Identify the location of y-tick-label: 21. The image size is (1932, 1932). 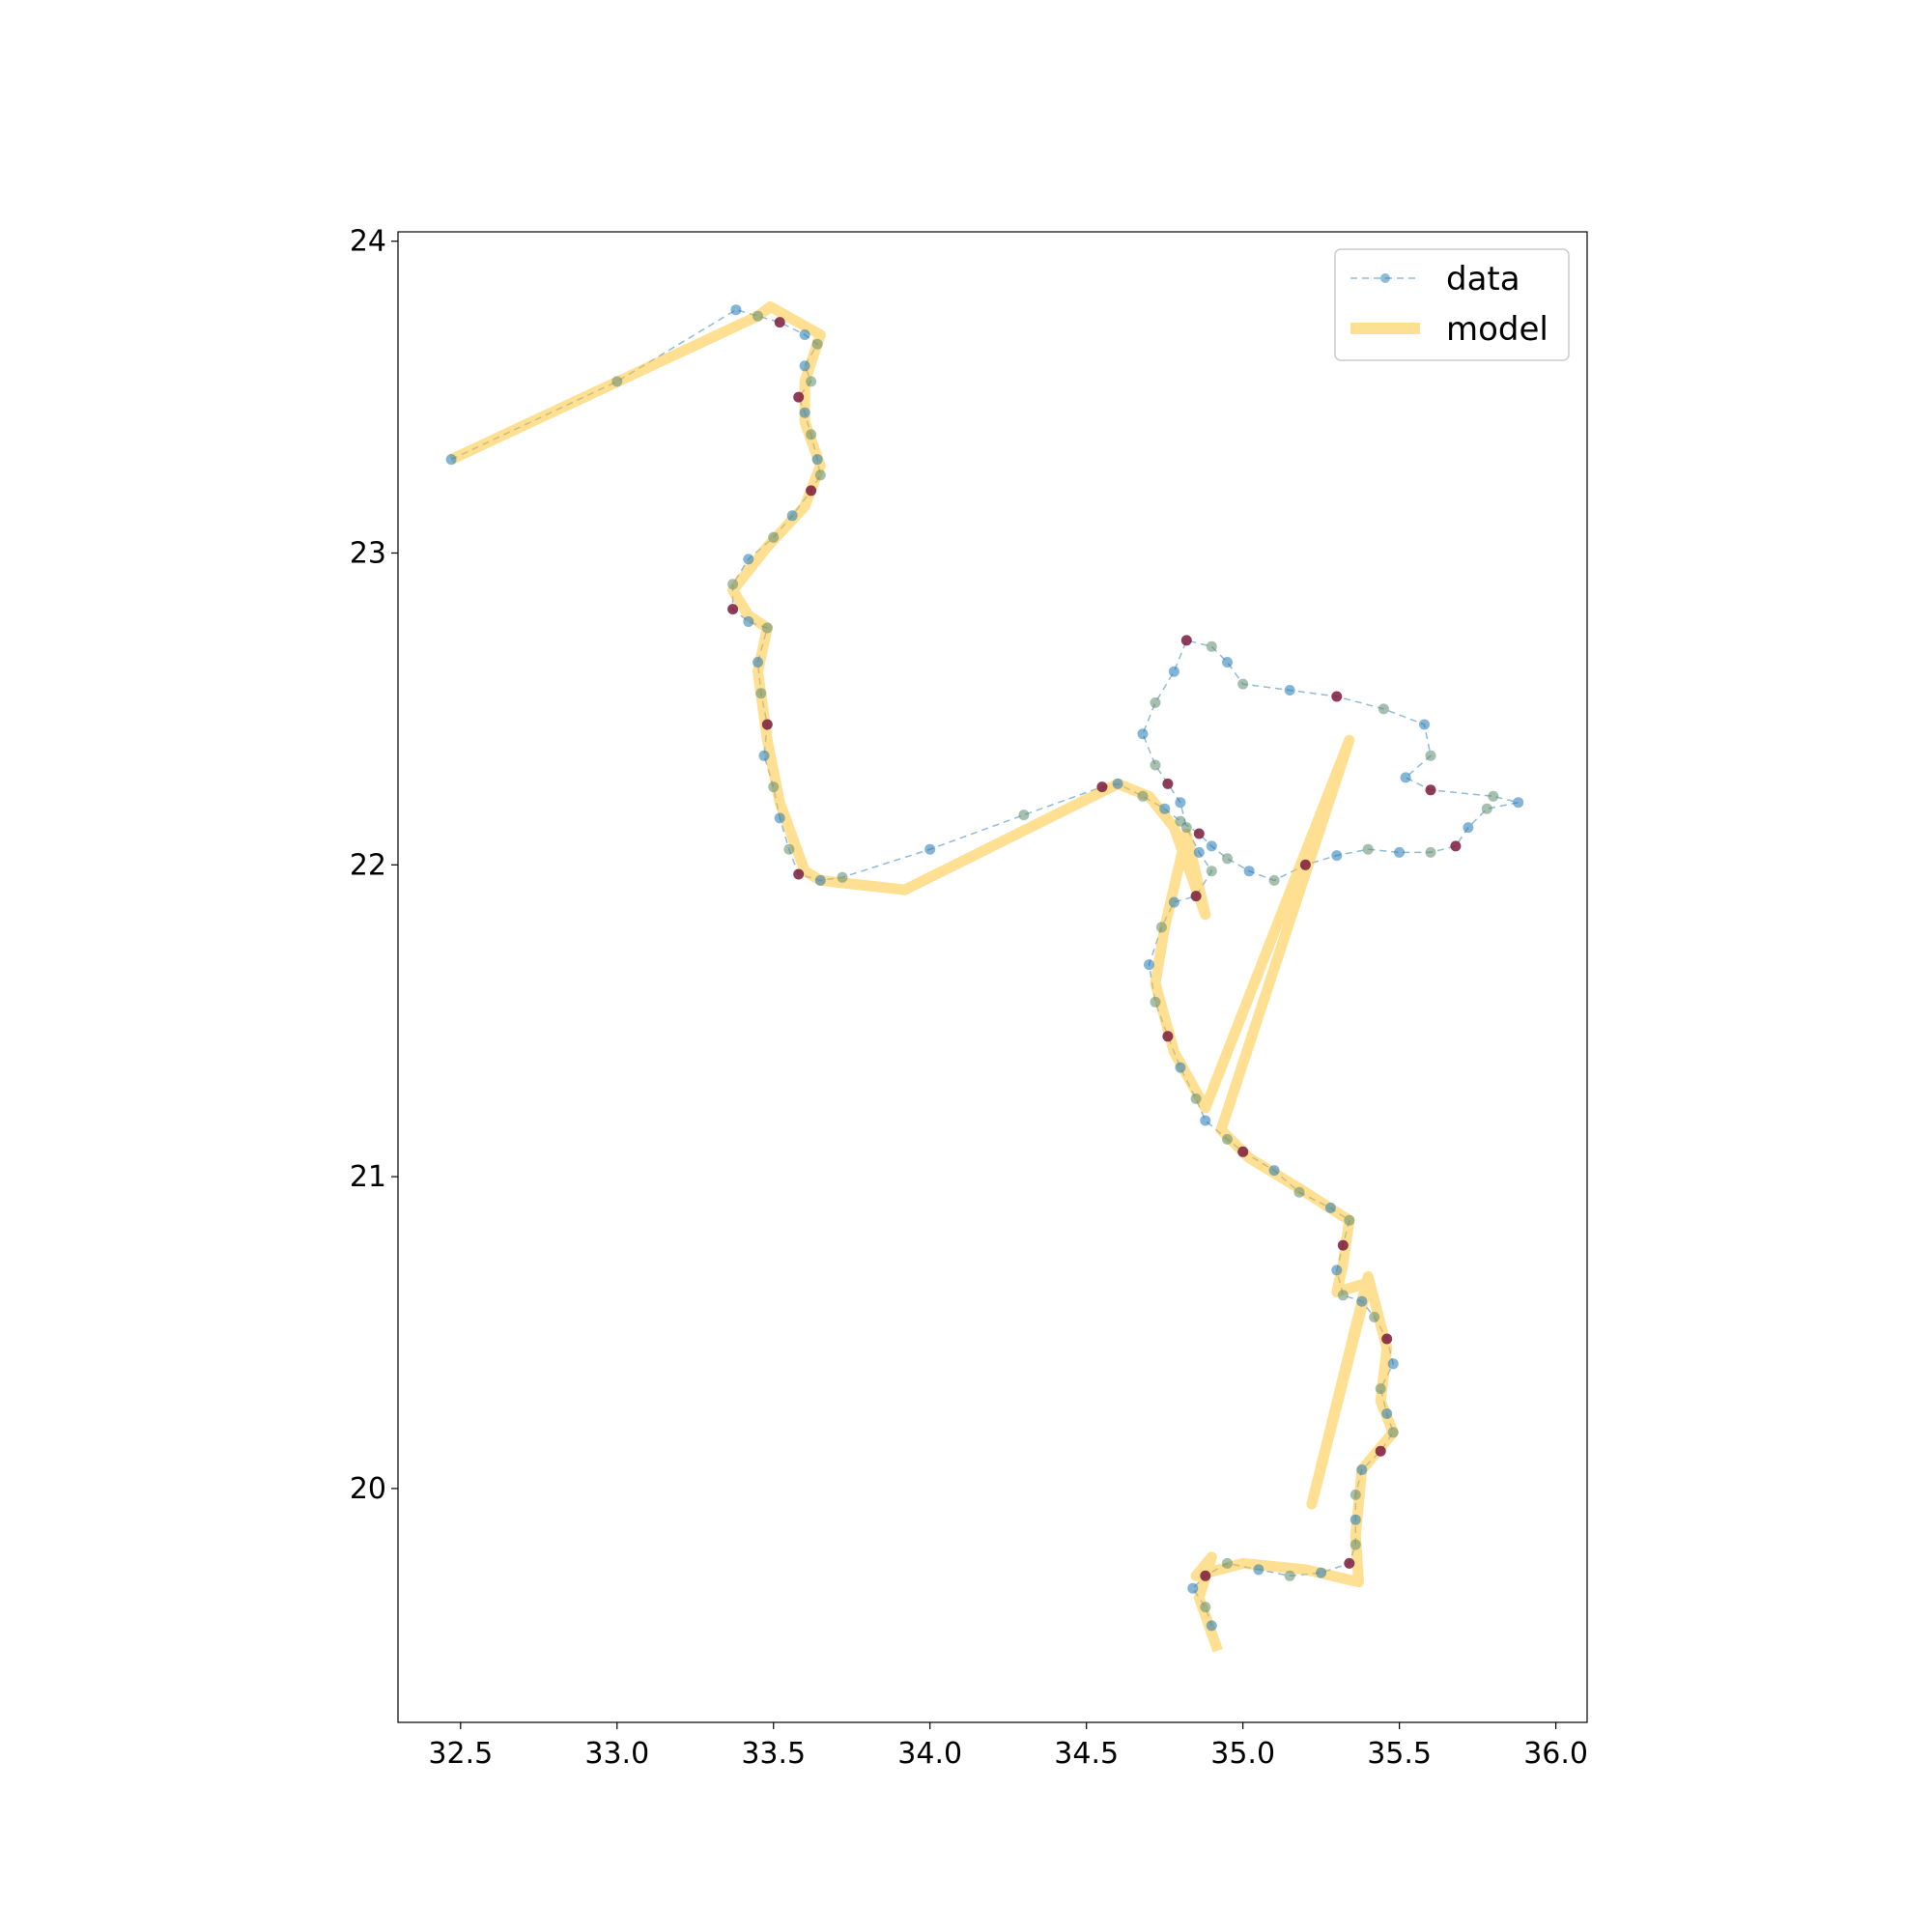
(368, 1177).